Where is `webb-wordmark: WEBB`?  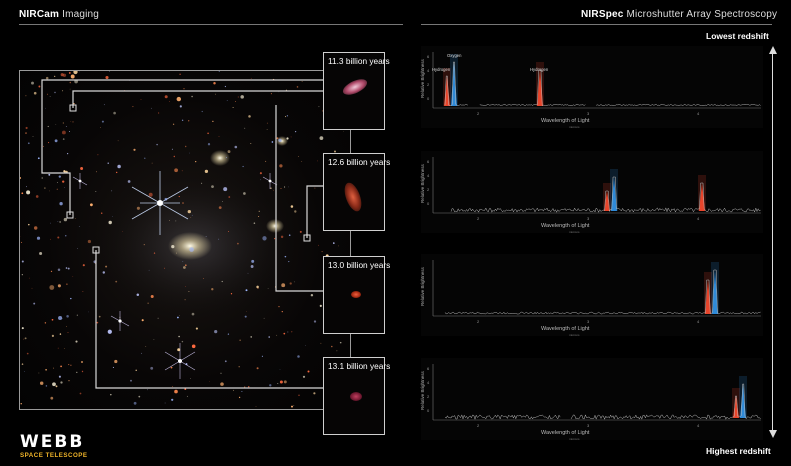
webb-wordmark: WEBB is located at coordinates (52, 442).